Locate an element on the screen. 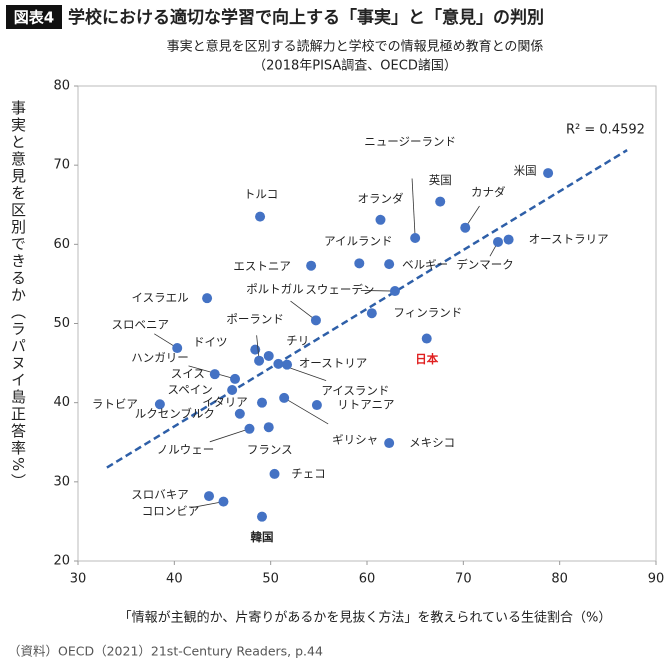  point-label: ハンガリー is located at coordinates (160, 357).